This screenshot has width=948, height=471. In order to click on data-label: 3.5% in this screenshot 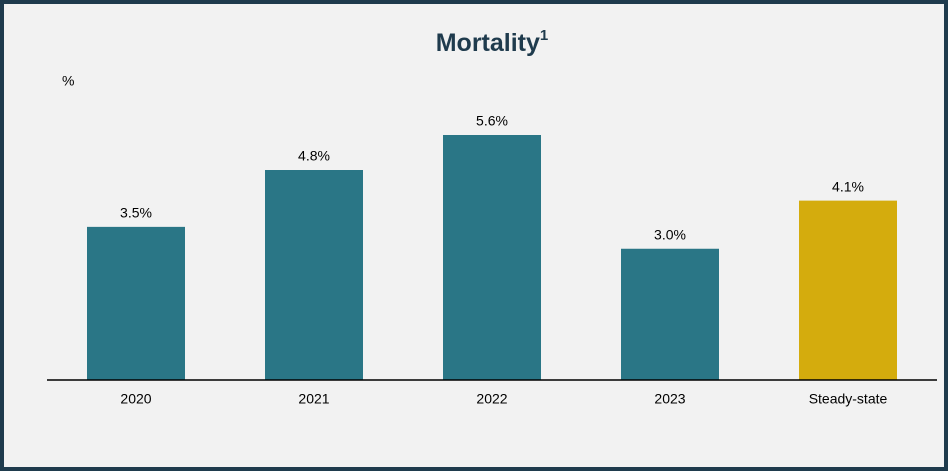, I will do `click(136, 213)`.